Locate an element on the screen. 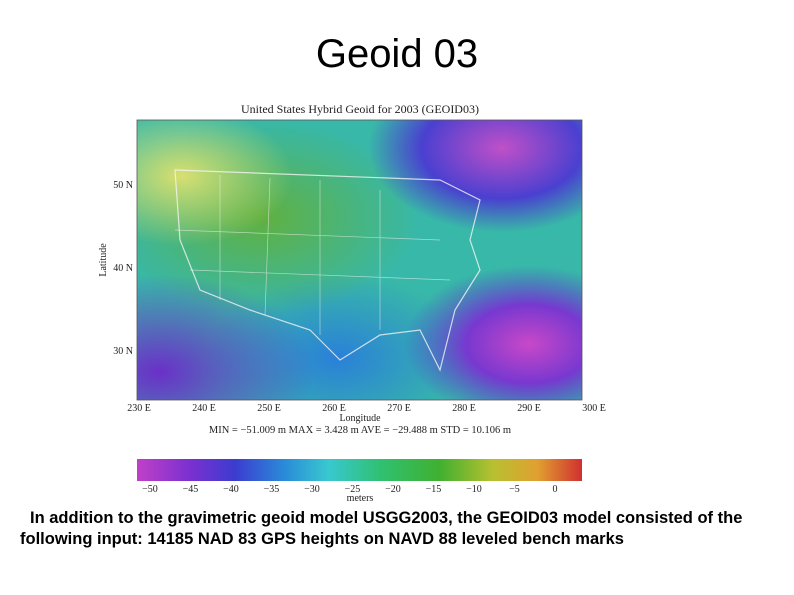 This screenshot has height=595, width=794. x-label: Longitude is located at coordinates (360, 418).